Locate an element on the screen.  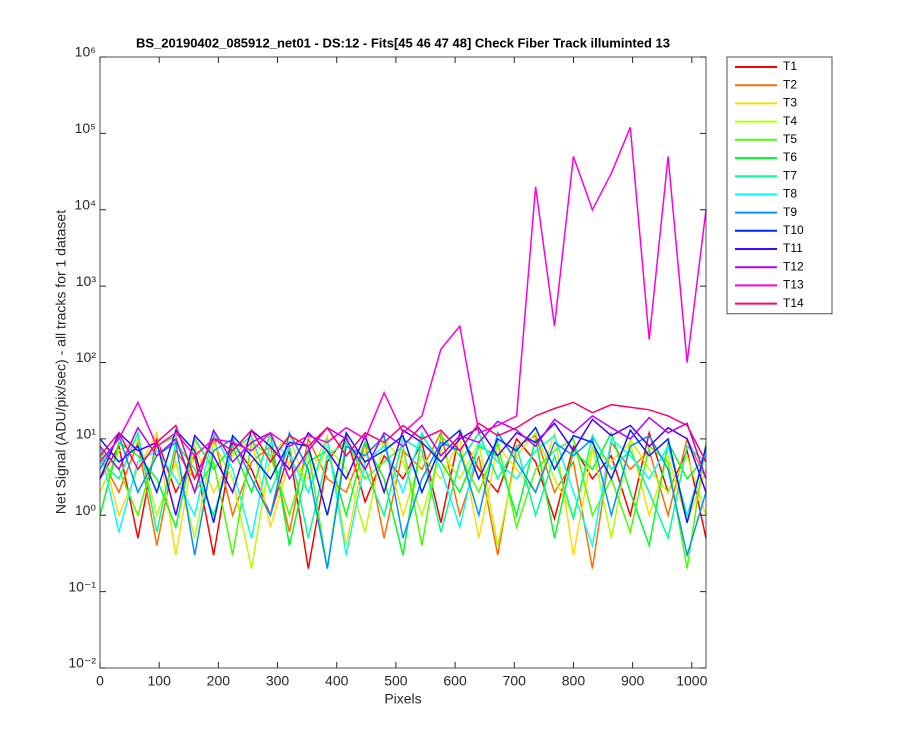
legend-label: T7 is located at coordinates (790, 175).